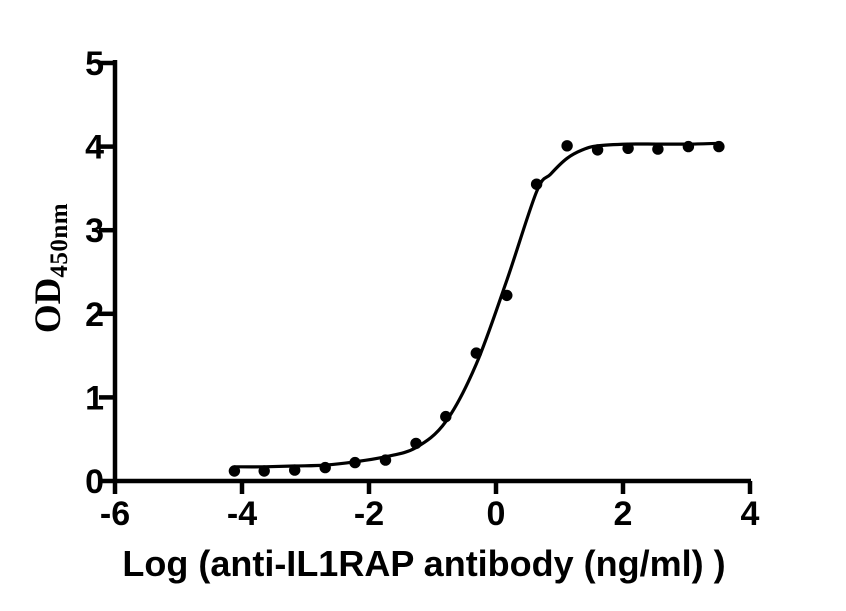  I want to click on y-axis-title: OD450nm, so click(50, 268).